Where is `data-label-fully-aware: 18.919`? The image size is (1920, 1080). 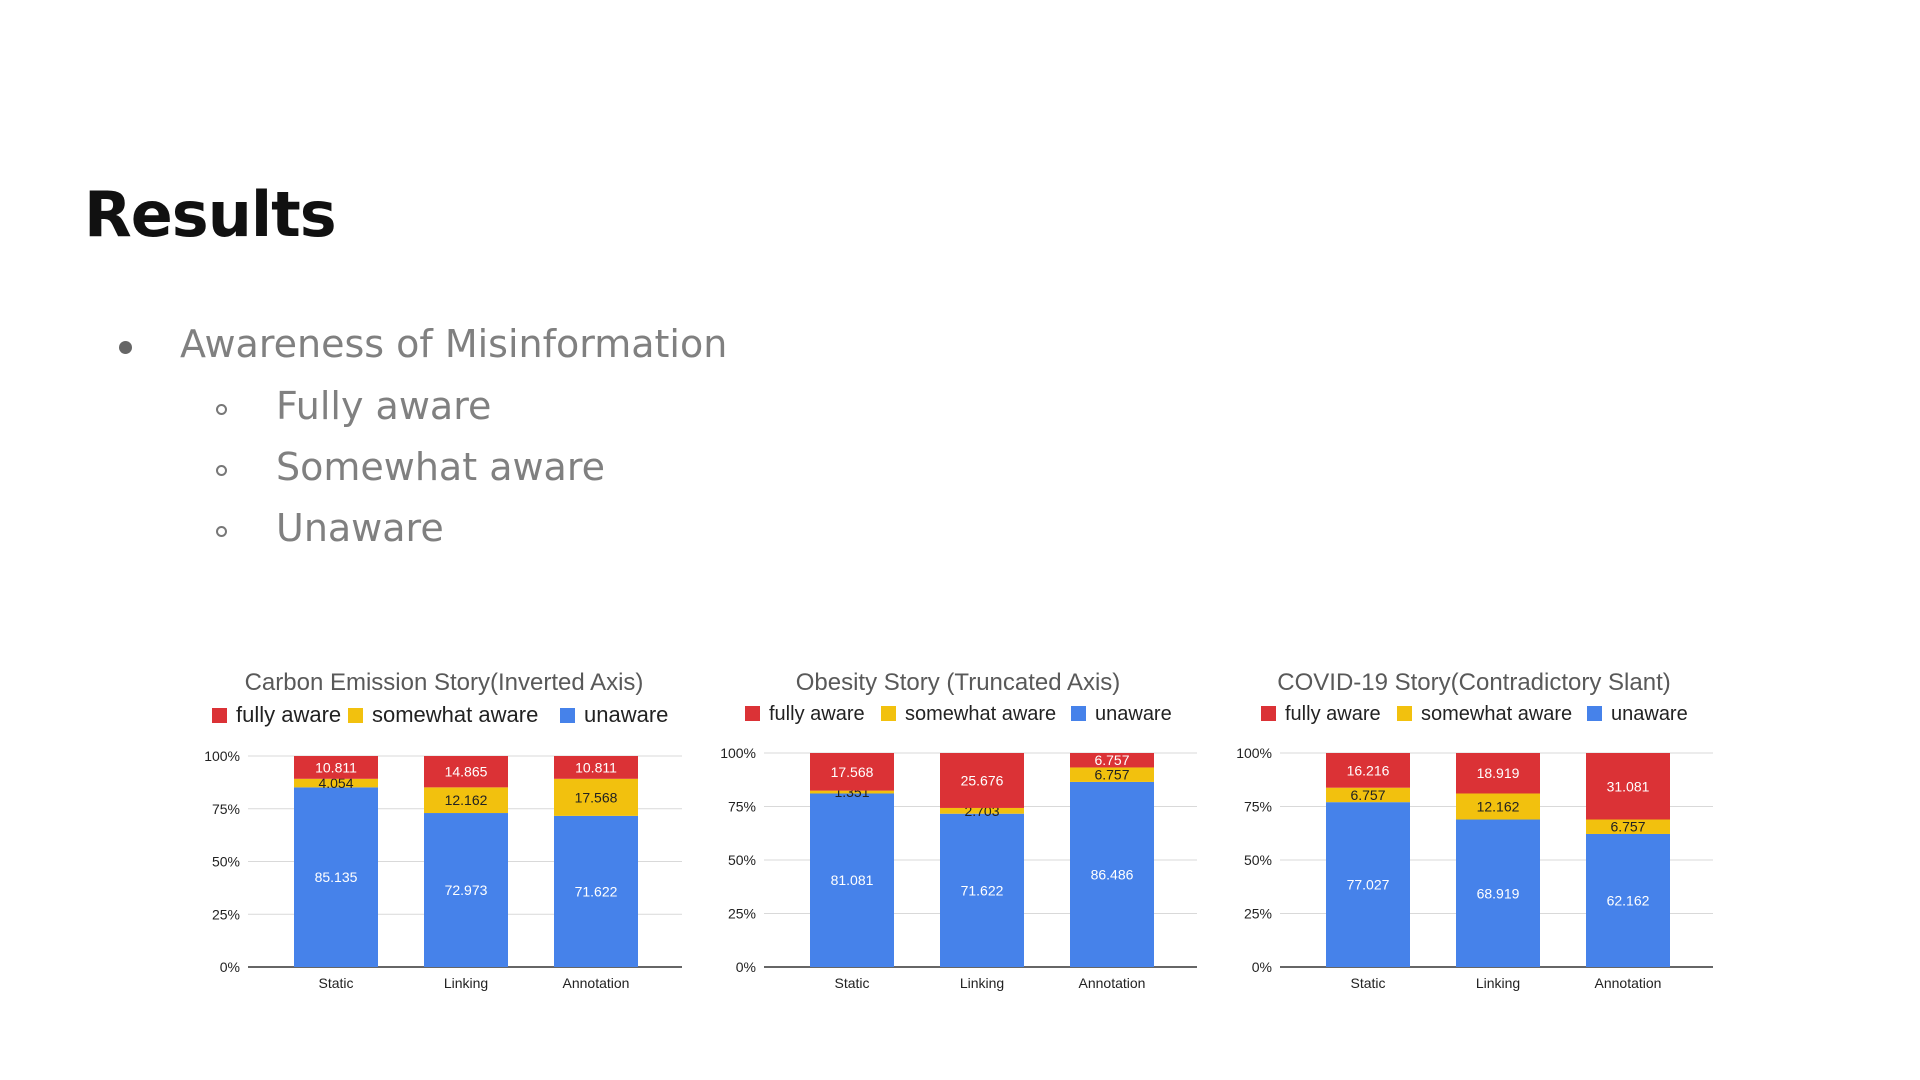 data-label-fully-aware: 18.919 is located at coordinates (1498, 773).